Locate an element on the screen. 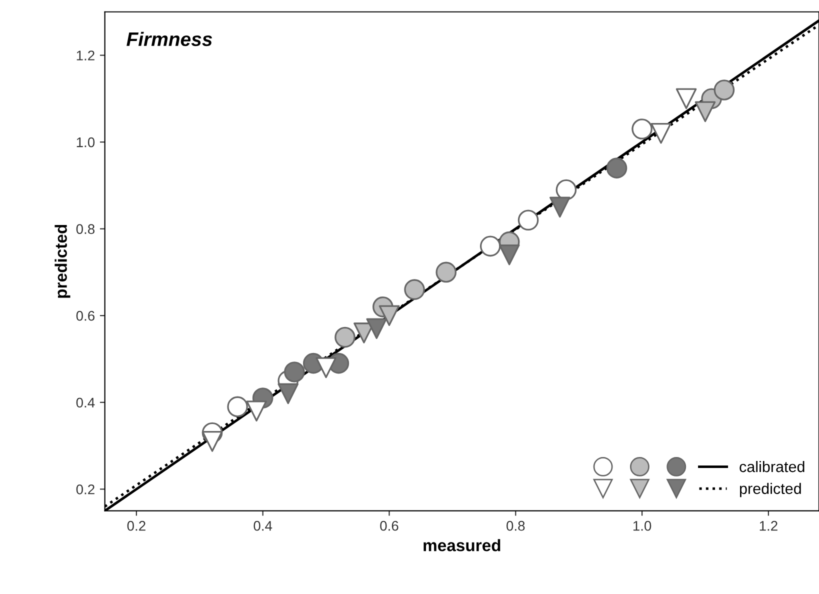  y-tick-label: 1.2 is located at coordinates (85, 55).